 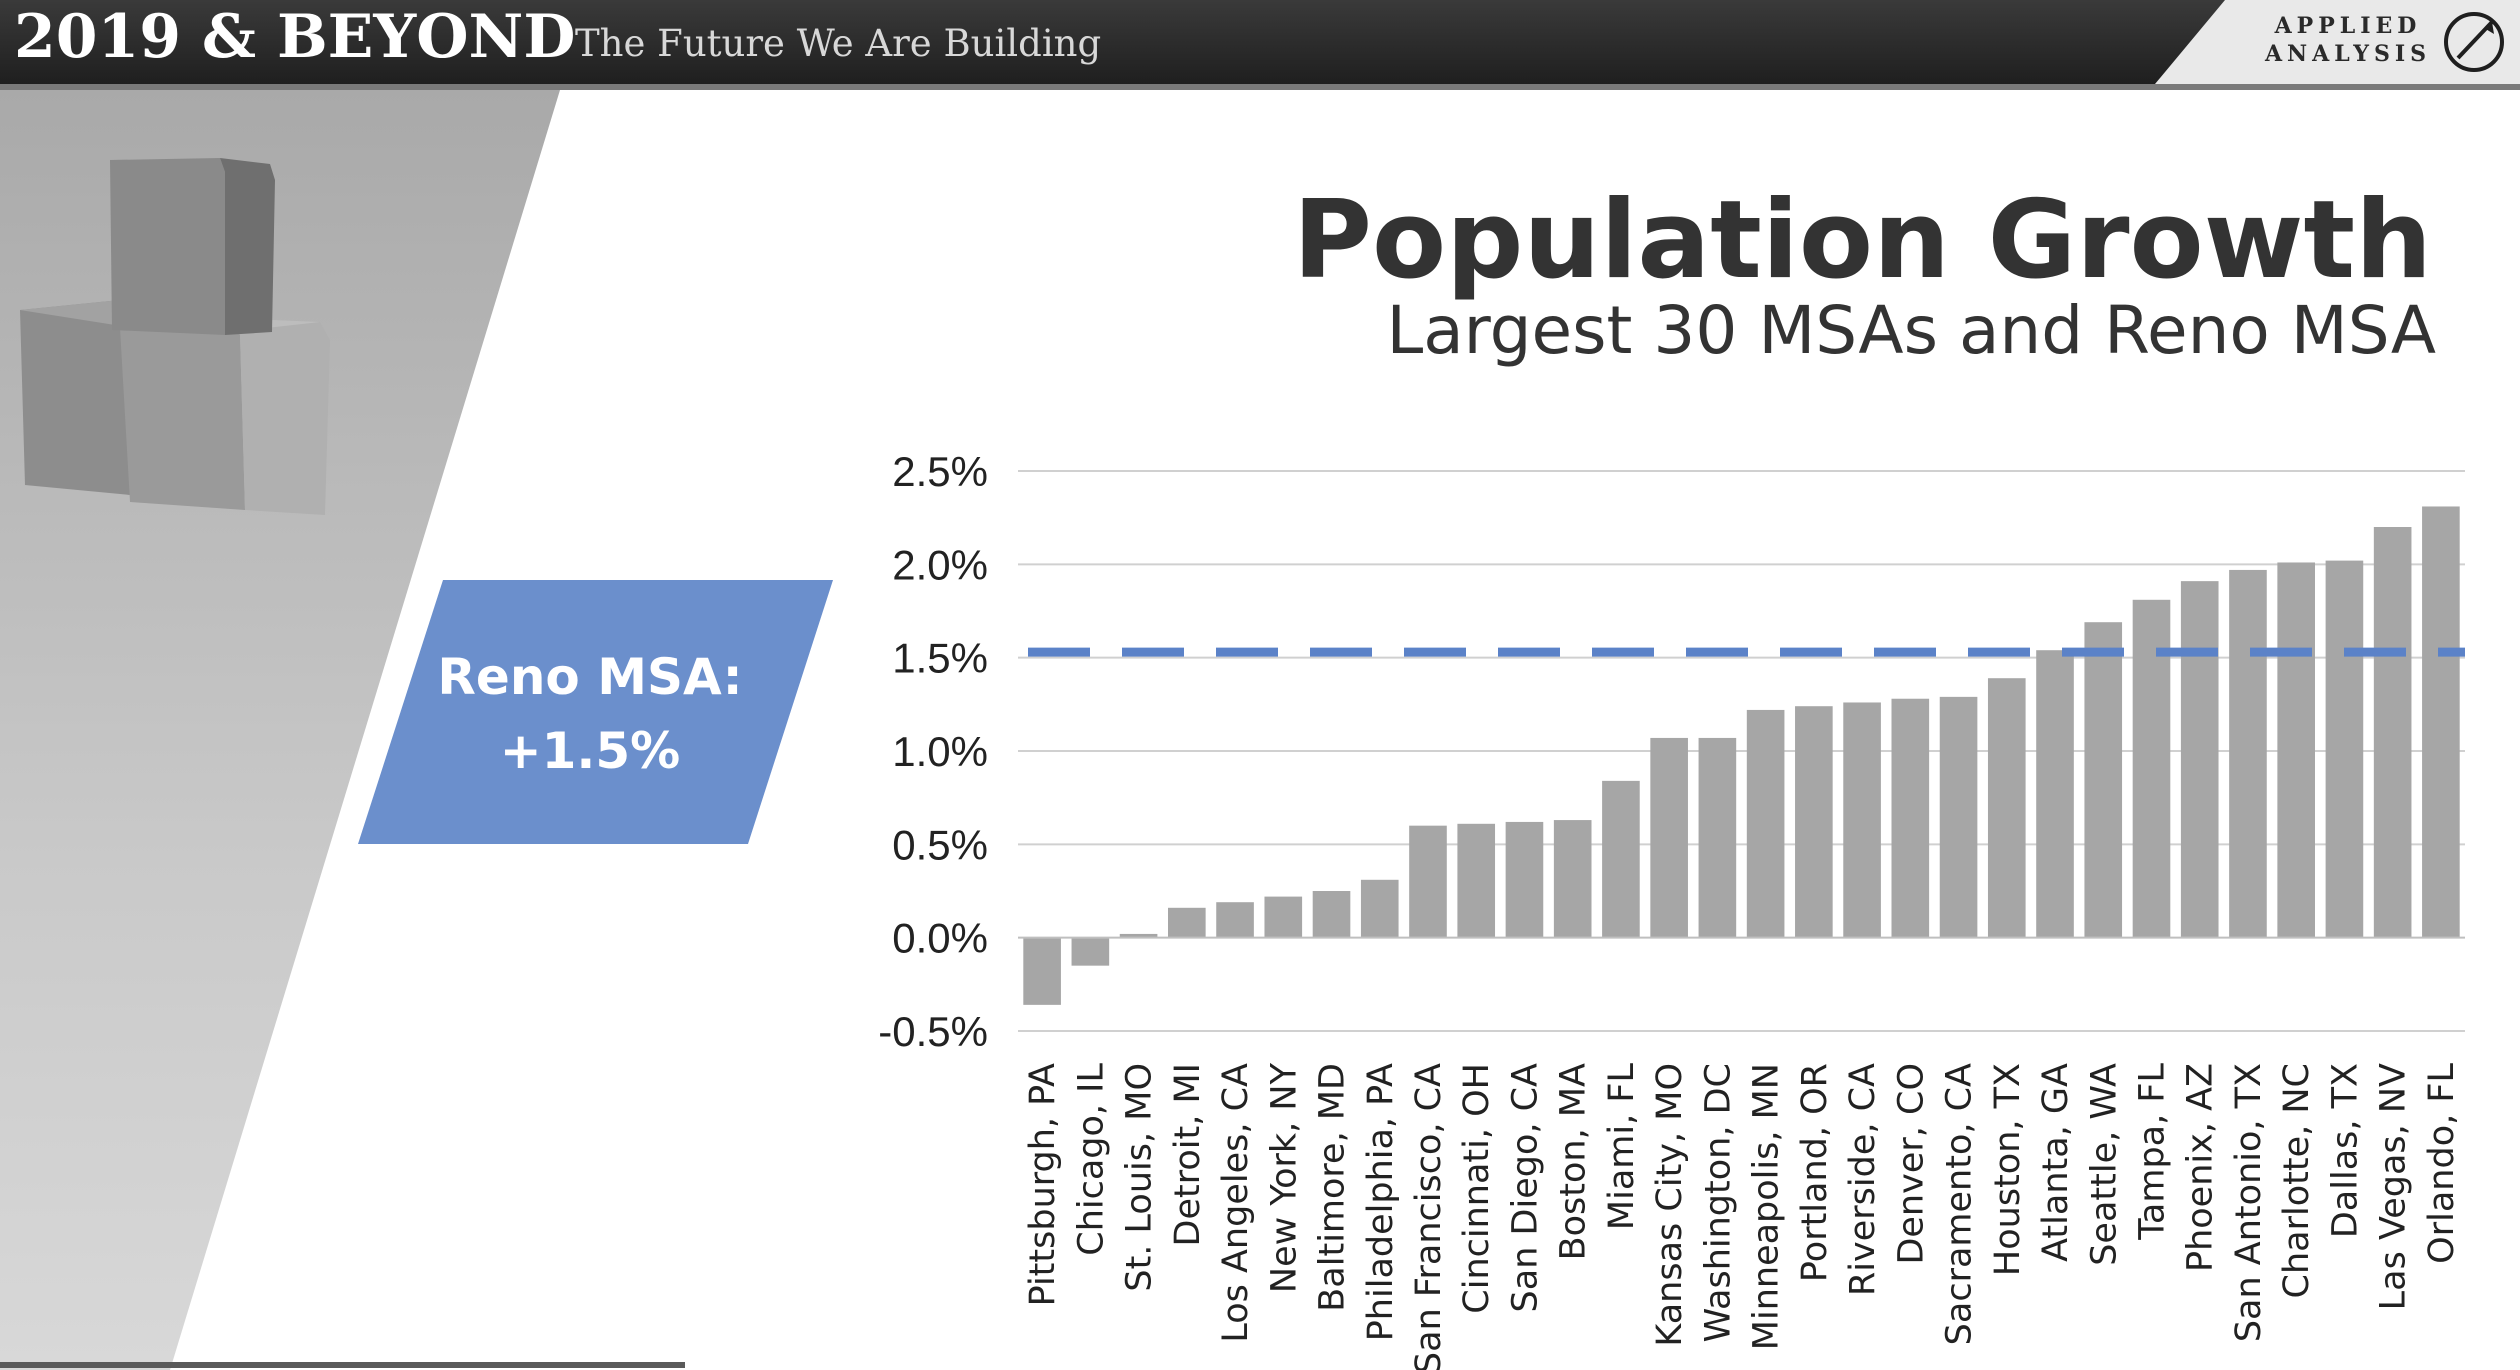 I want to click on x-tick-label: Miami, FL, so click(x=1622, y=1147).